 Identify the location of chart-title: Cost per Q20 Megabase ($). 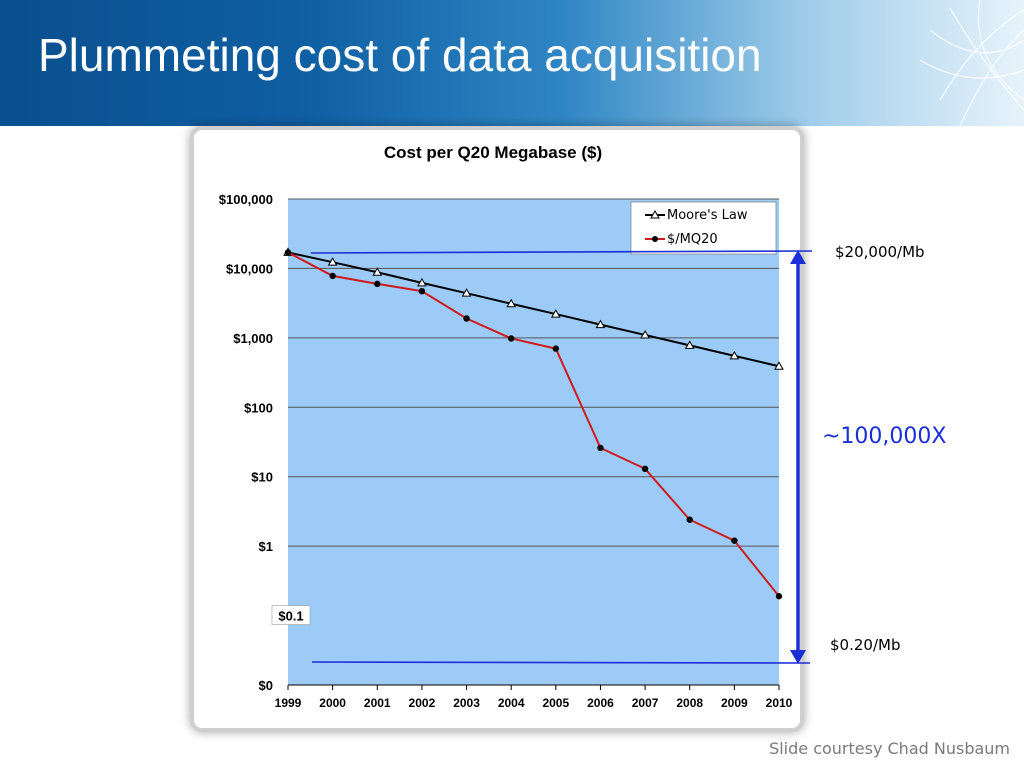
(493, 152).